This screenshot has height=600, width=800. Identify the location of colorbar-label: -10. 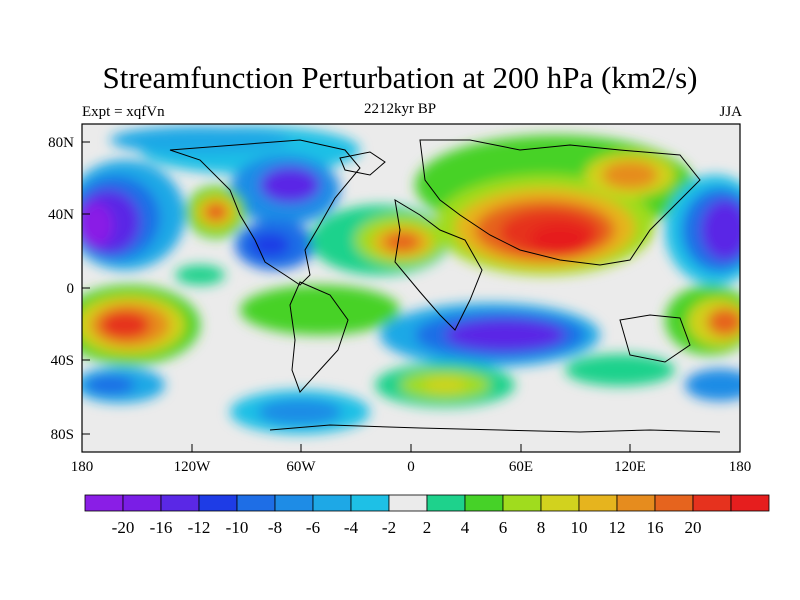
(237, 527).